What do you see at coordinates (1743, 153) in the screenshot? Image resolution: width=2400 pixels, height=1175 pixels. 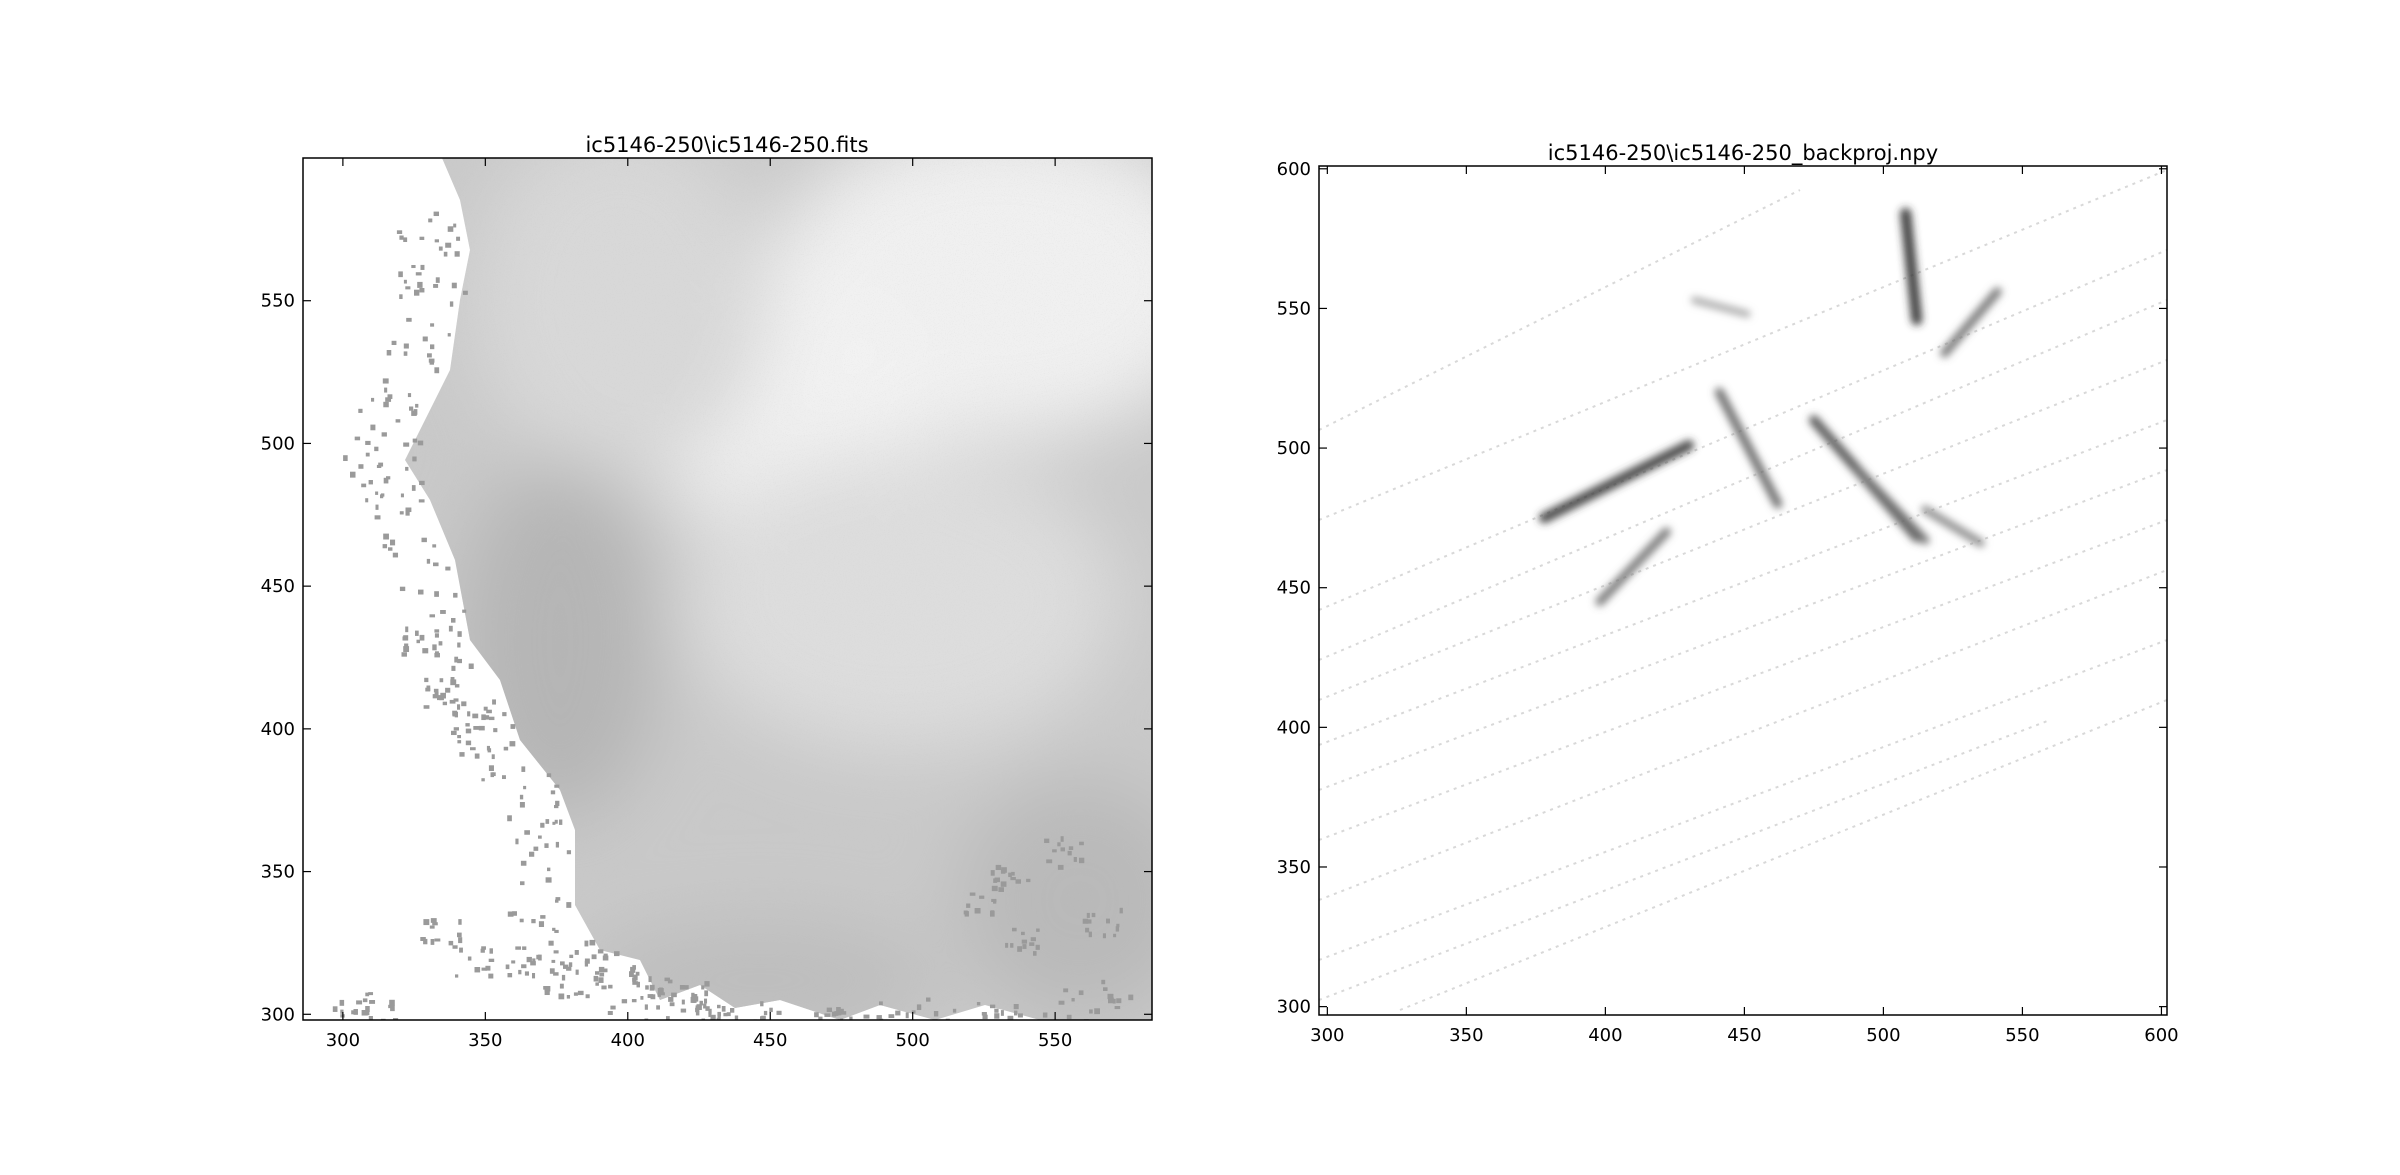 I see `right-panel-title: ic5146-250\ic5146-250_backproj.npy` at bounding box center [1743, 153].